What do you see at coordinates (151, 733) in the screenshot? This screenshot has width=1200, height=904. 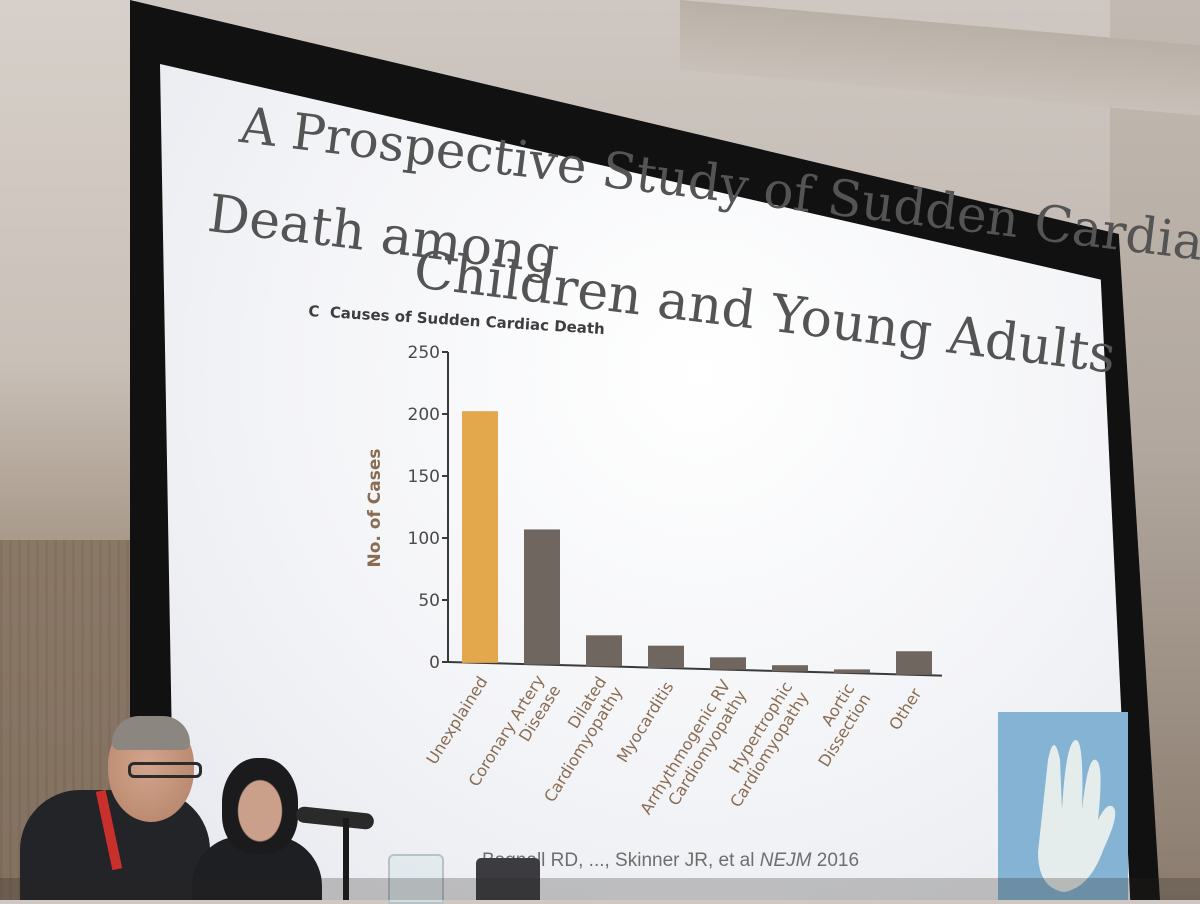 I see `presenter-man-hair` at bounding box center [151, 733].